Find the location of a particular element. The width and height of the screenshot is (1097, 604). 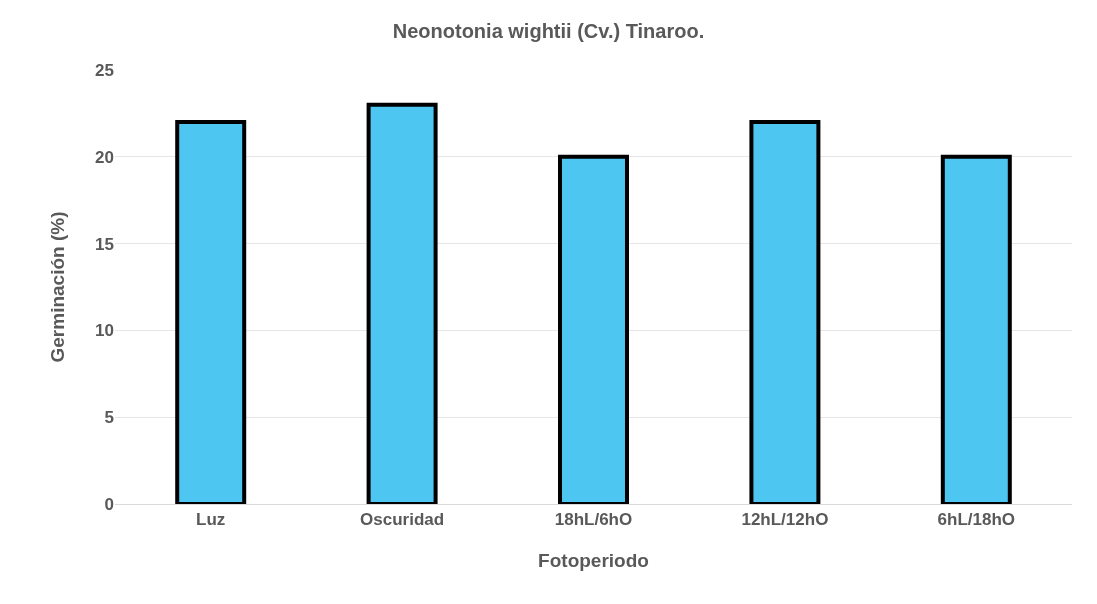

y-axis-title: Germinación (%) is located at coordinates (57, 287).